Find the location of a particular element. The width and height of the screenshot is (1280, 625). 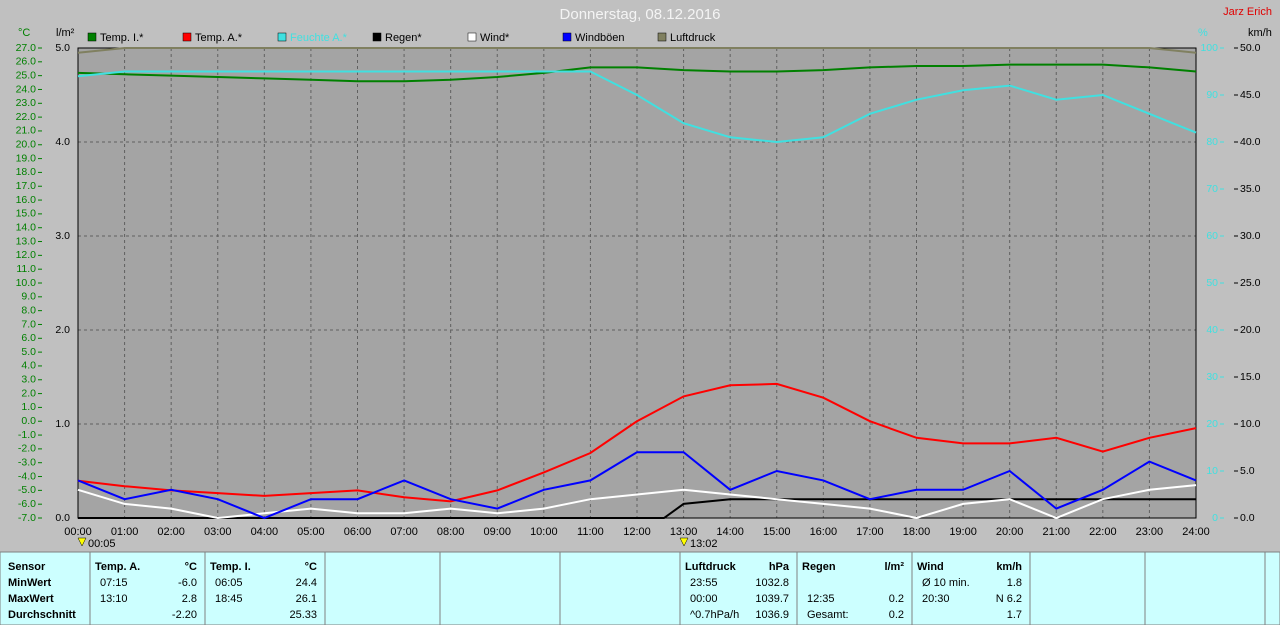

cell: 25.33 is located at coordinates (303, 615).